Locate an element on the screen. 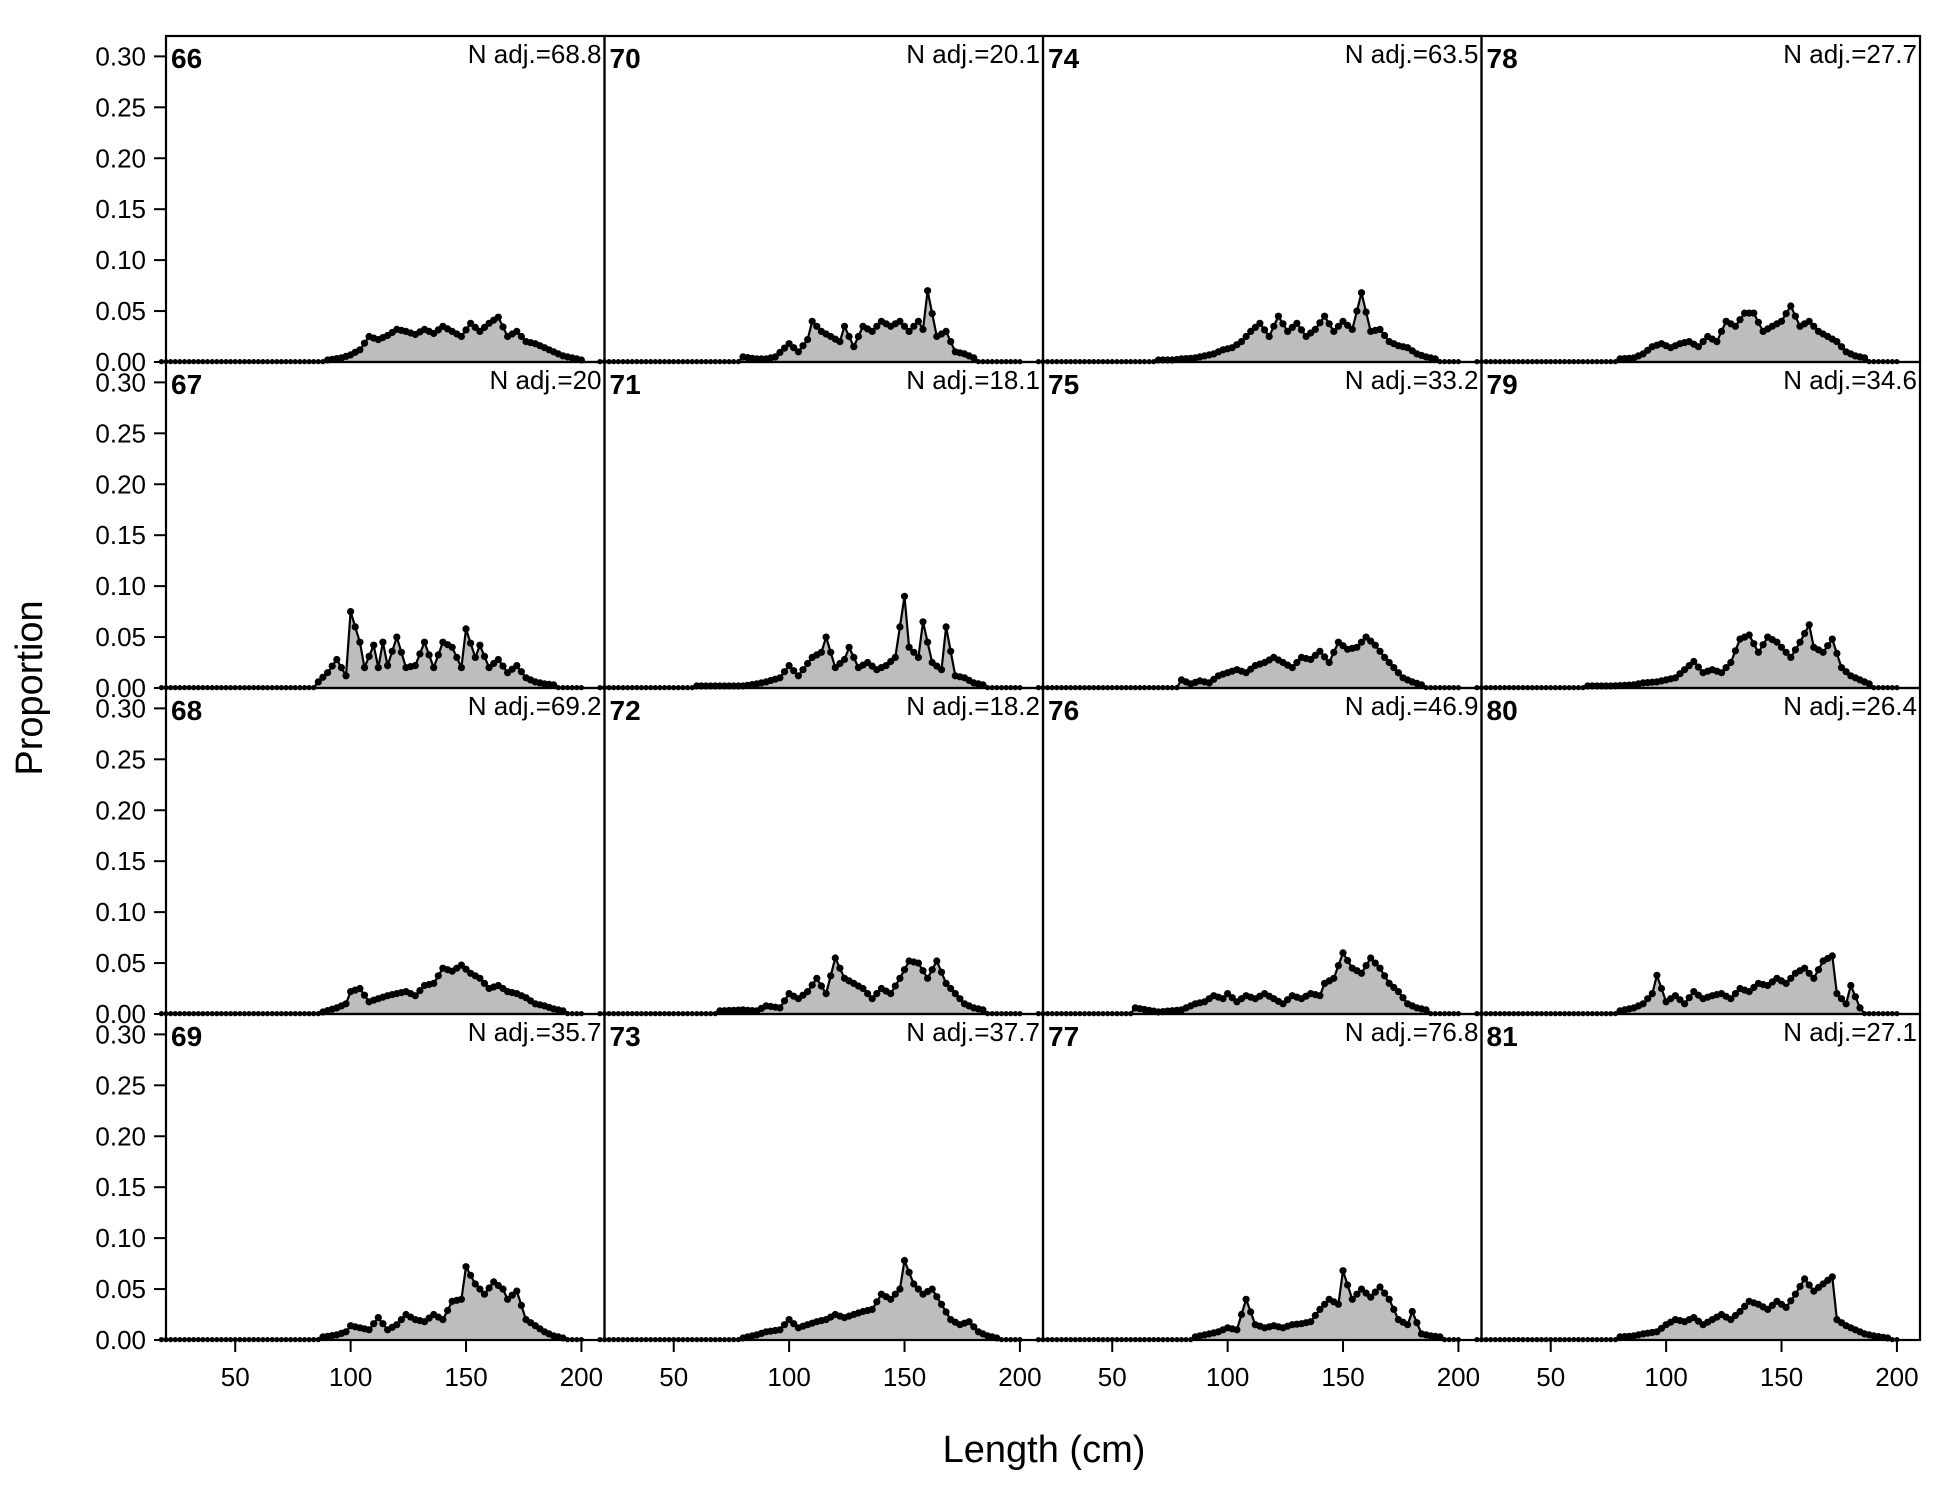 This screenshot has height=1500, width=1950. n-adj-label: N adj.=69.2 is located at coordinates (535, 706).